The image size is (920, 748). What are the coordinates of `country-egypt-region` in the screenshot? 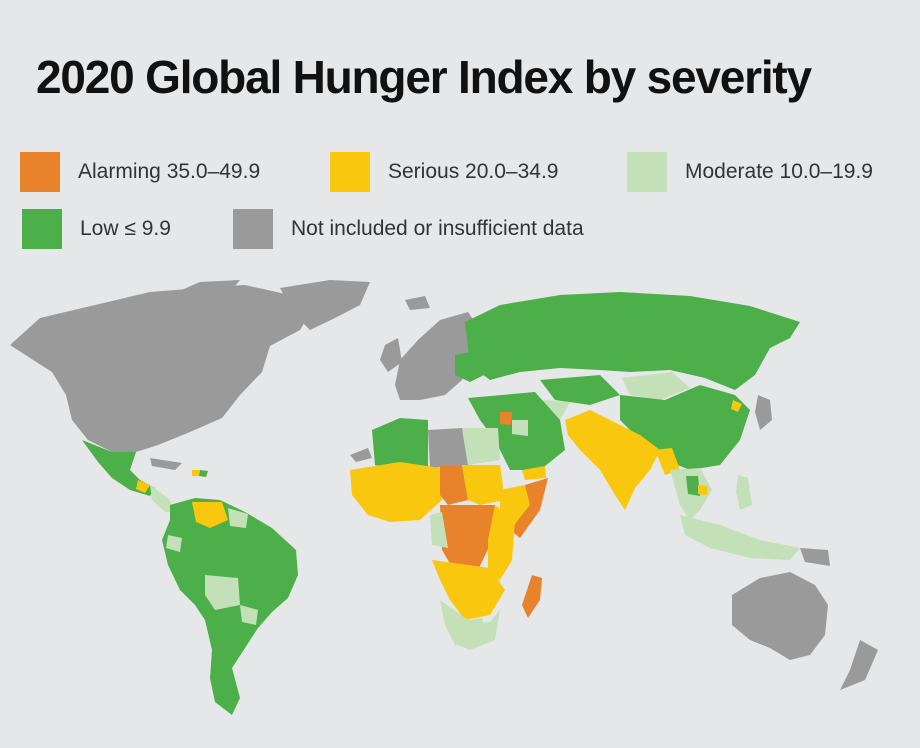 It's located at (361, 455).